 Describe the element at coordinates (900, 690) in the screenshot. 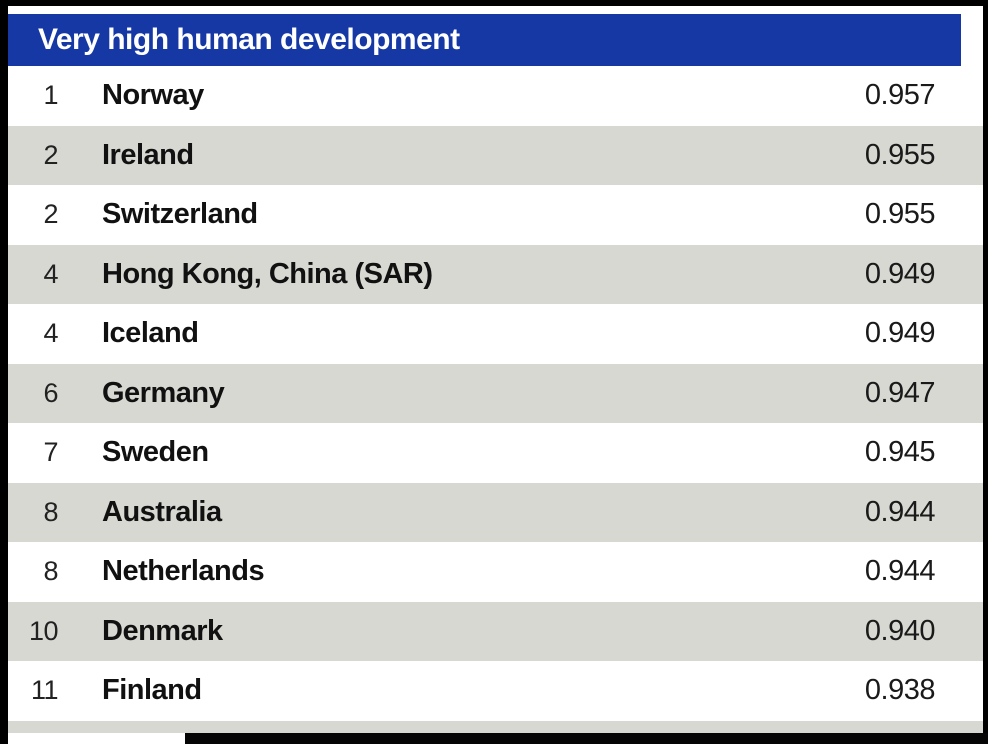

I see `value-cell: 0.938` at that location.